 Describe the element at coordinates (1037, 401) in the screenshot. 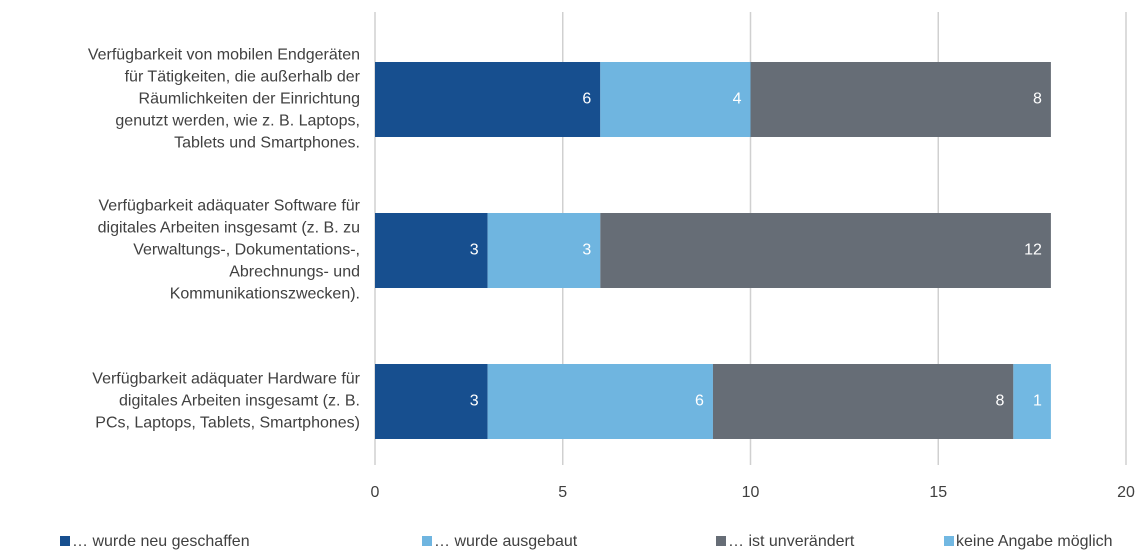

I see `data-label: 1` at that location.